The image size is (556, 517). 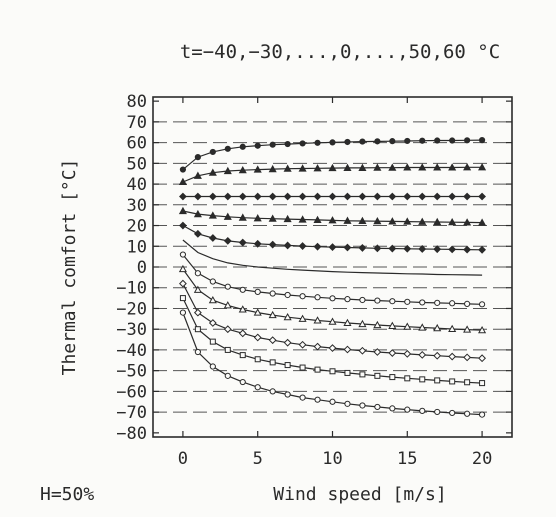 What do you see at coordinates (69, 267) in the screenshot?
I see `y-axis-label: Thermal comfort [°C]` at bounding box center [69, 267].